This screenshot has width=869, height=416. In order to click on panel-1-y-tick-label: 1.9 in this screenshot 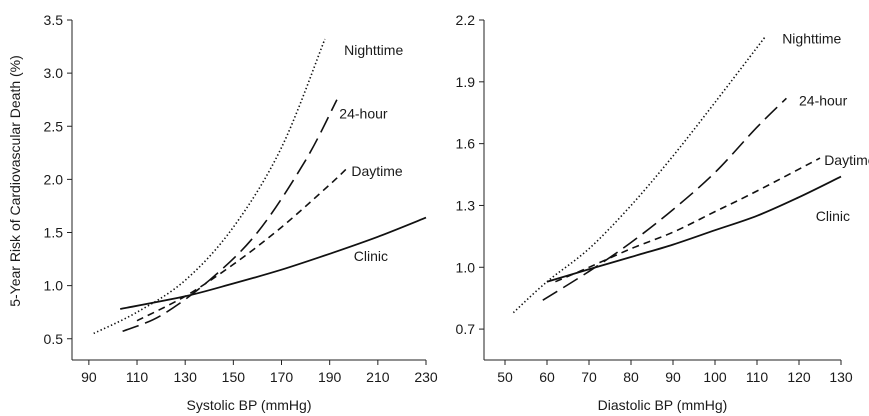, I will do `click(466, 82)`.